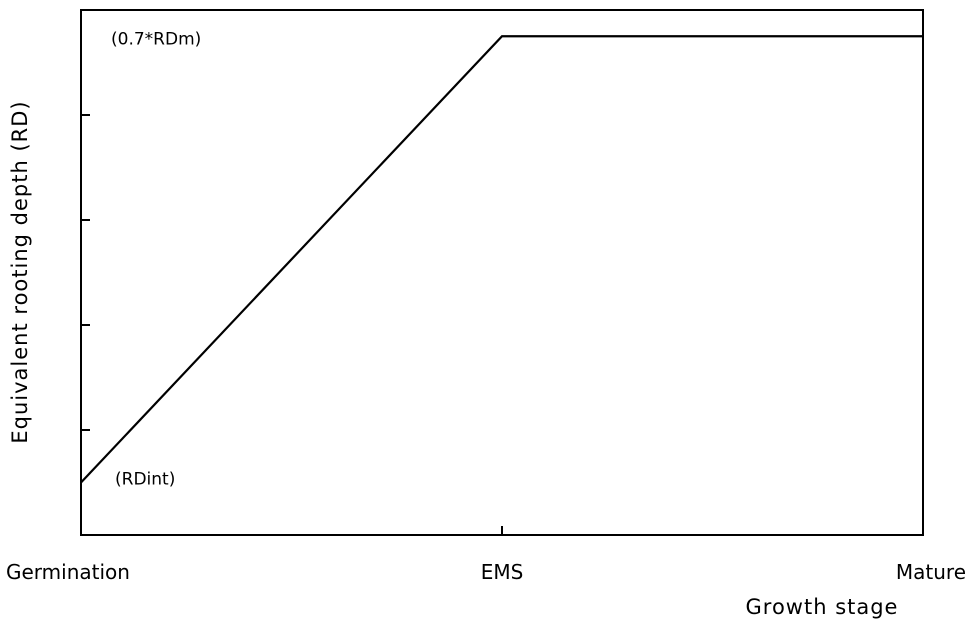  What do you see at coordinates (20, 271) in the screenshot?
I see `y-axis-title: Equivalent rooting depth (RD)` at bounding box center [20, 271].